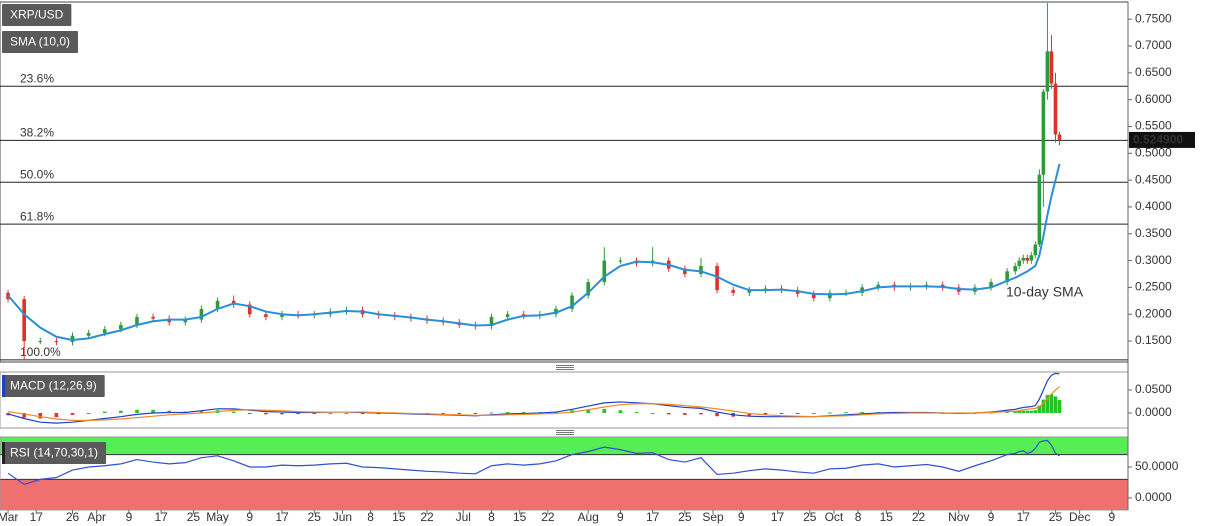 The image size is (1207, 526). What do you see at coordinates (1153, 412) in the screenshot?
I see `y-tick-label: 0.0000` at bounding box center [1153, 412].